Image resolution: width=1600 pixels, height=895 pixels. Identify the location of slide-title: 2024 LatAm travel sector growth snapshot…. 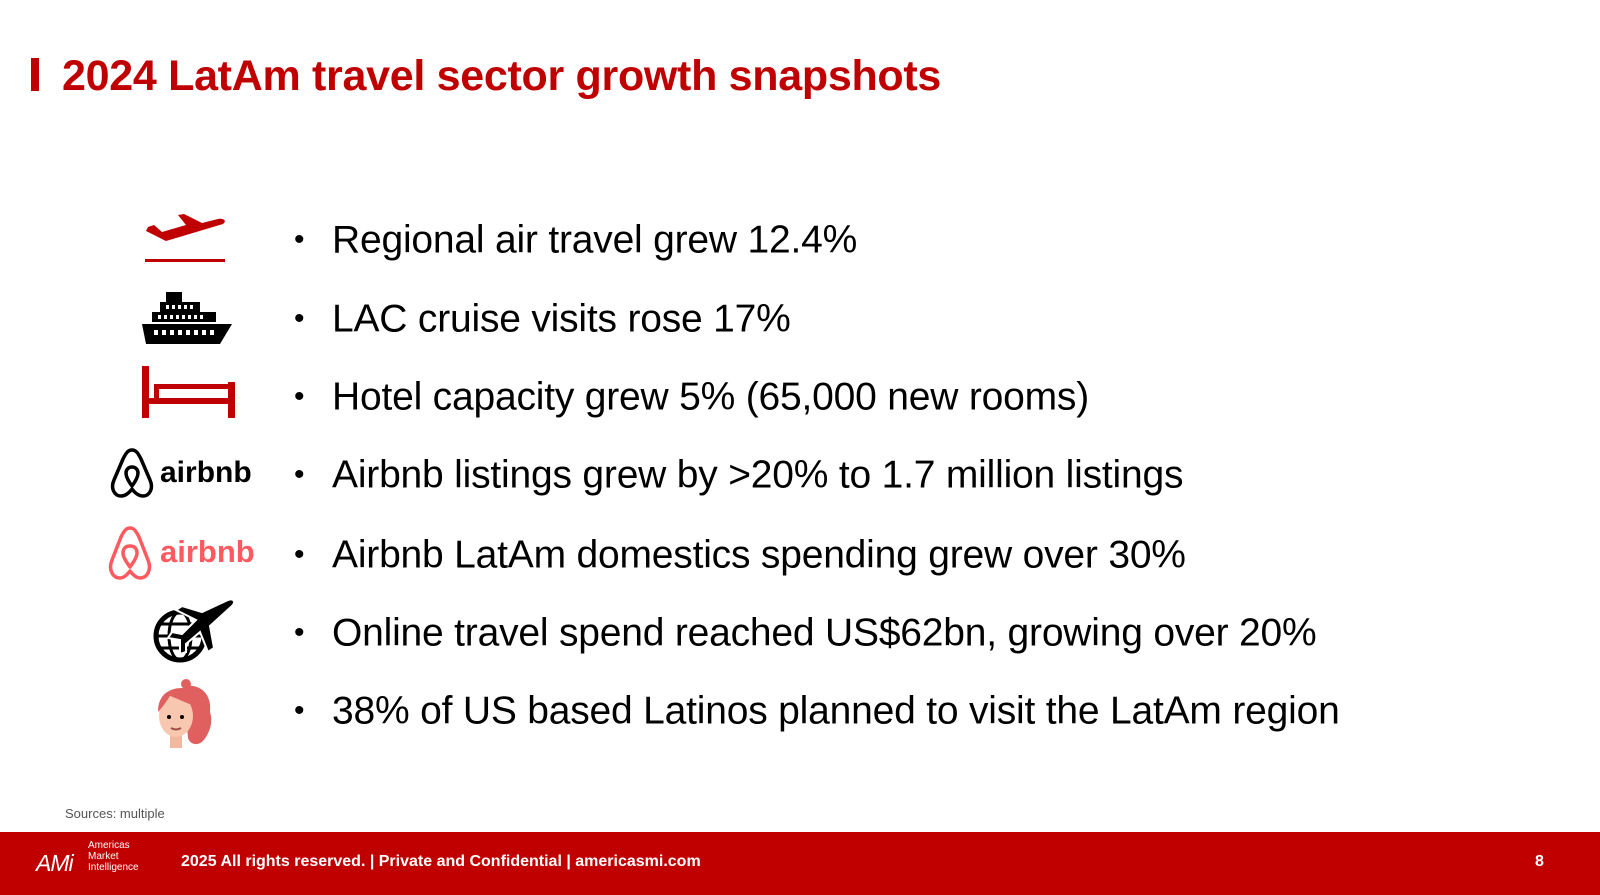
(502, 76).